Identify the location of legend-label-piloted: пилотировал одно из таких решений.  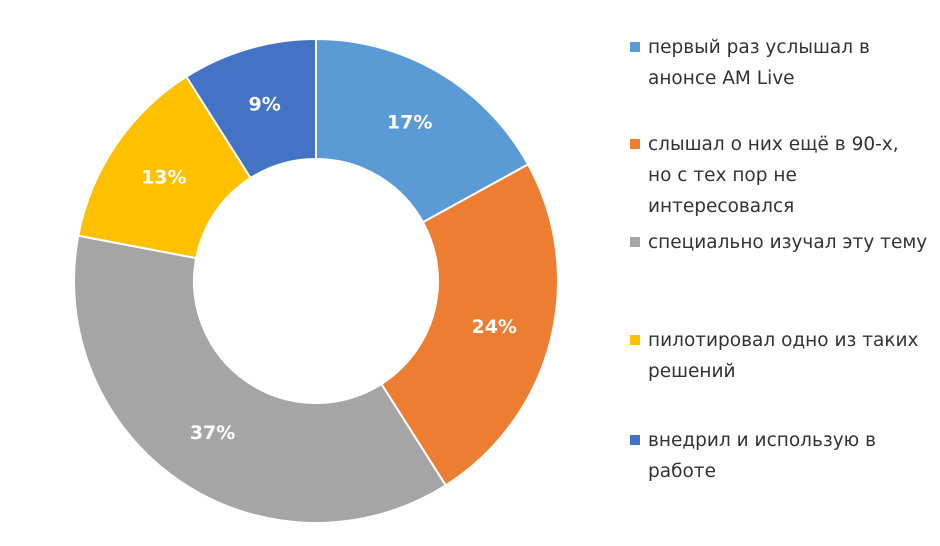
(783, 356).